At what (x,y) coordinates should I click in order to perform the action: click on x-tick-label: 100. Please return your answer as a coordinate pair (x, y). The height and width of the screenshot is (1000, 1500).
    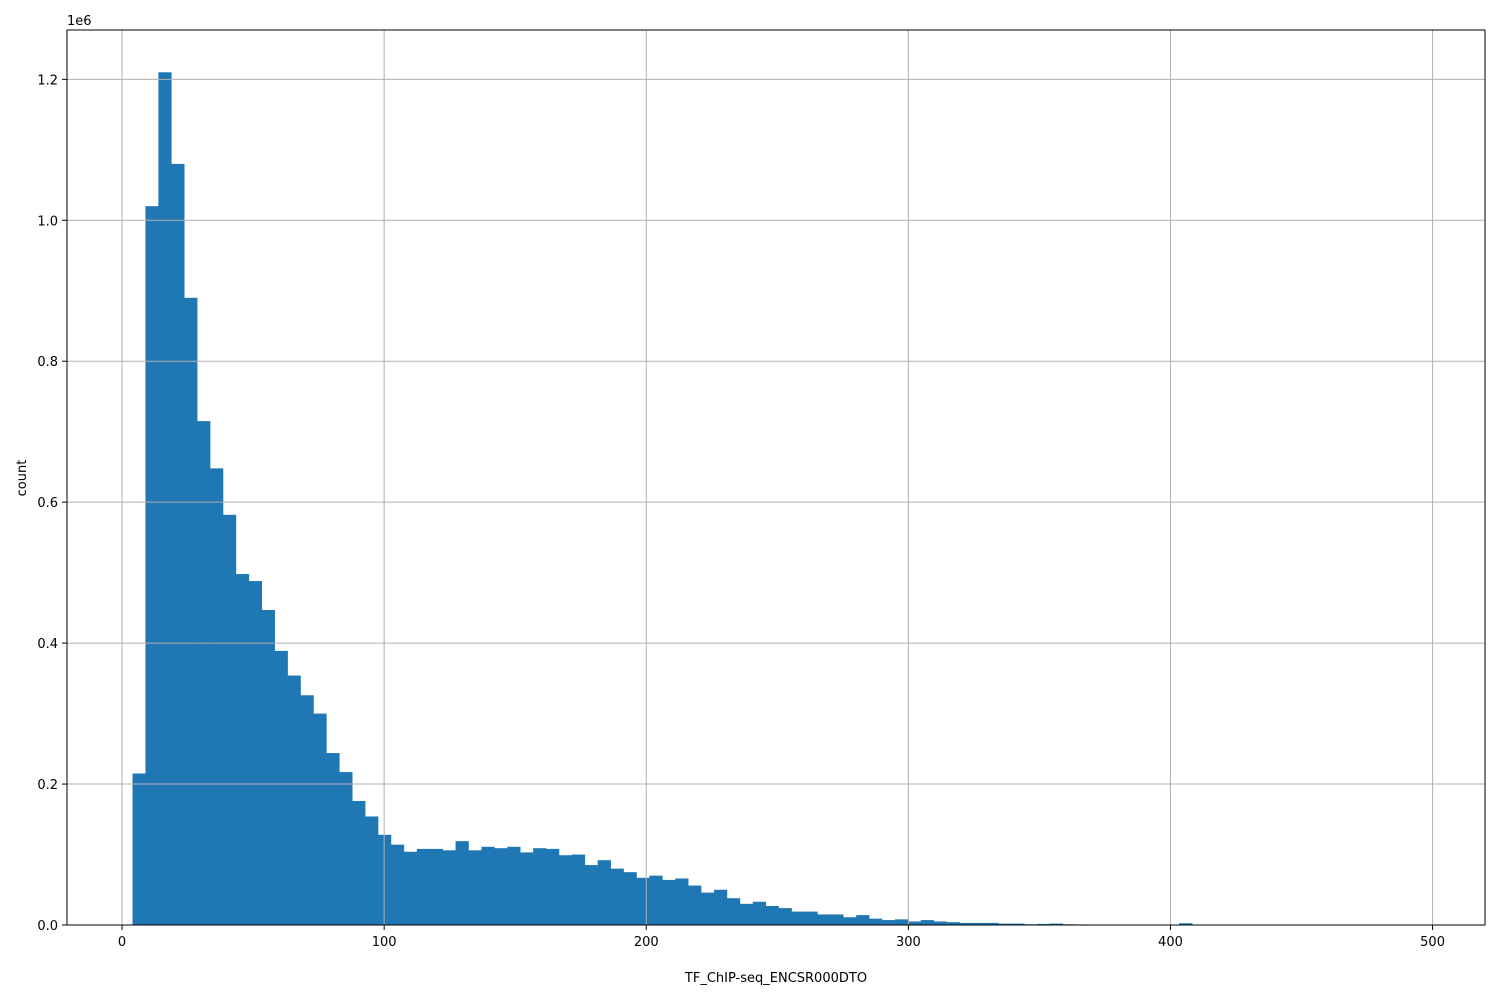
    Looking at the image, I should click on (384, 942).